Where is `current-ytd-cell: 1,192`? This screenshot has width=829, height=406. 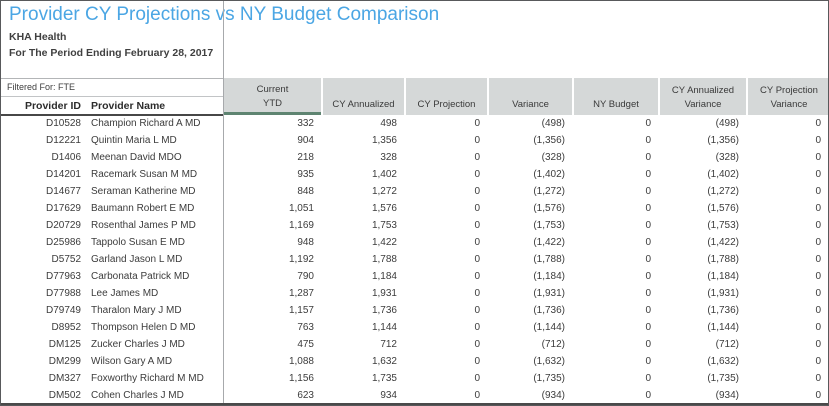 current-ytd-cell: 1,192 is located at coordinates (301, 259).